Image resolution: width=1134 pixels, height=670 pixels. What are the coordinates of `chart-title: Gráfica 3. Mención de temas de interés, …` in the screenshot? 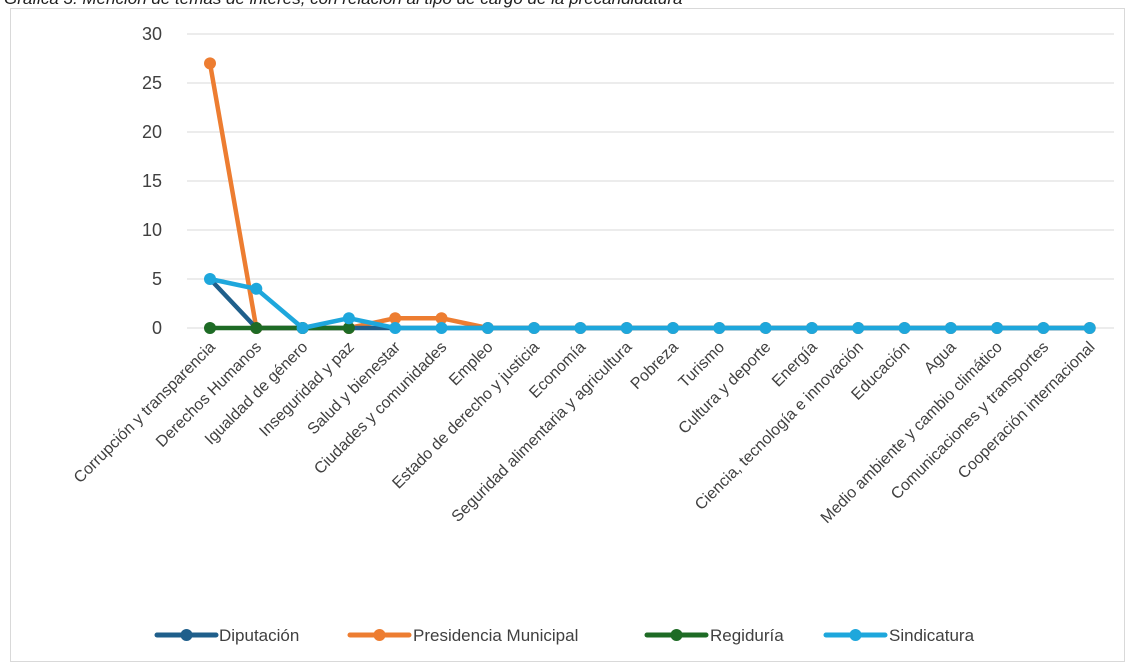 It's located at (343, 4).